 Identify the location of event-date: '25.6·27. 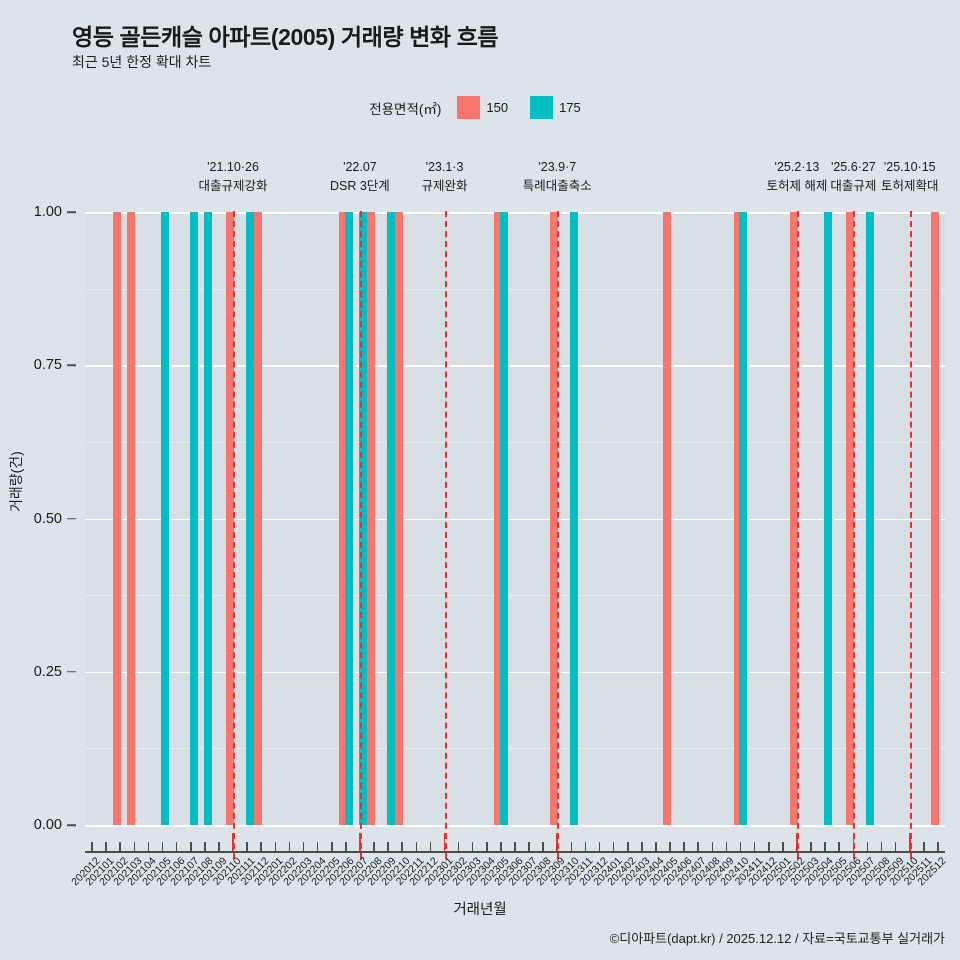
(853, 167).